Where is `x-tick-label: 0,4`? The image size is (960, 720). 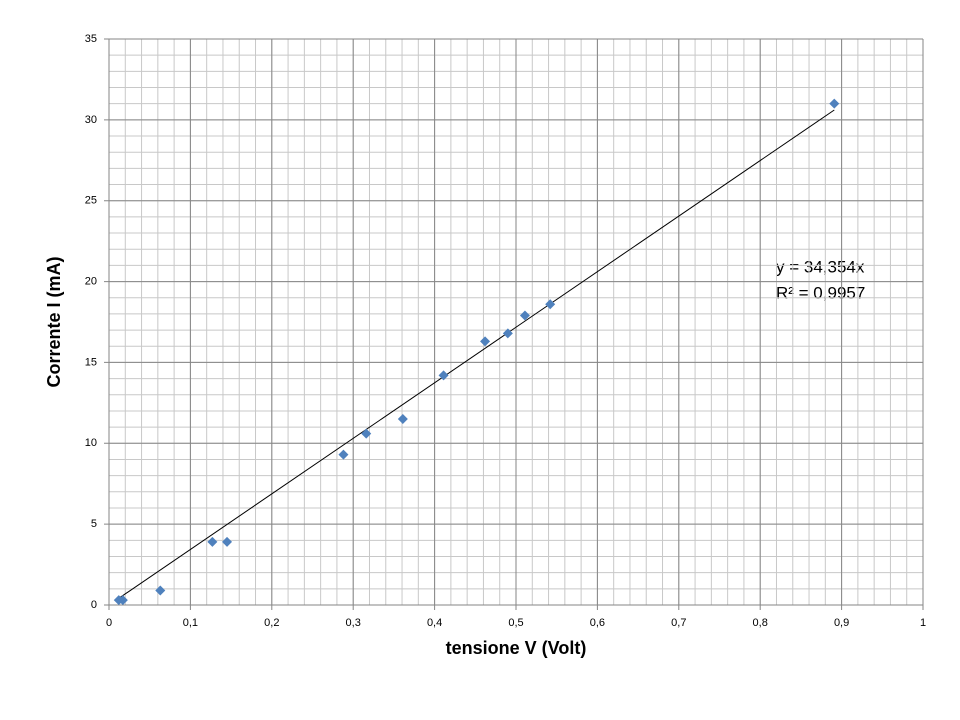
x-tick-label: 0,4 is located at coordinates (434, 623).